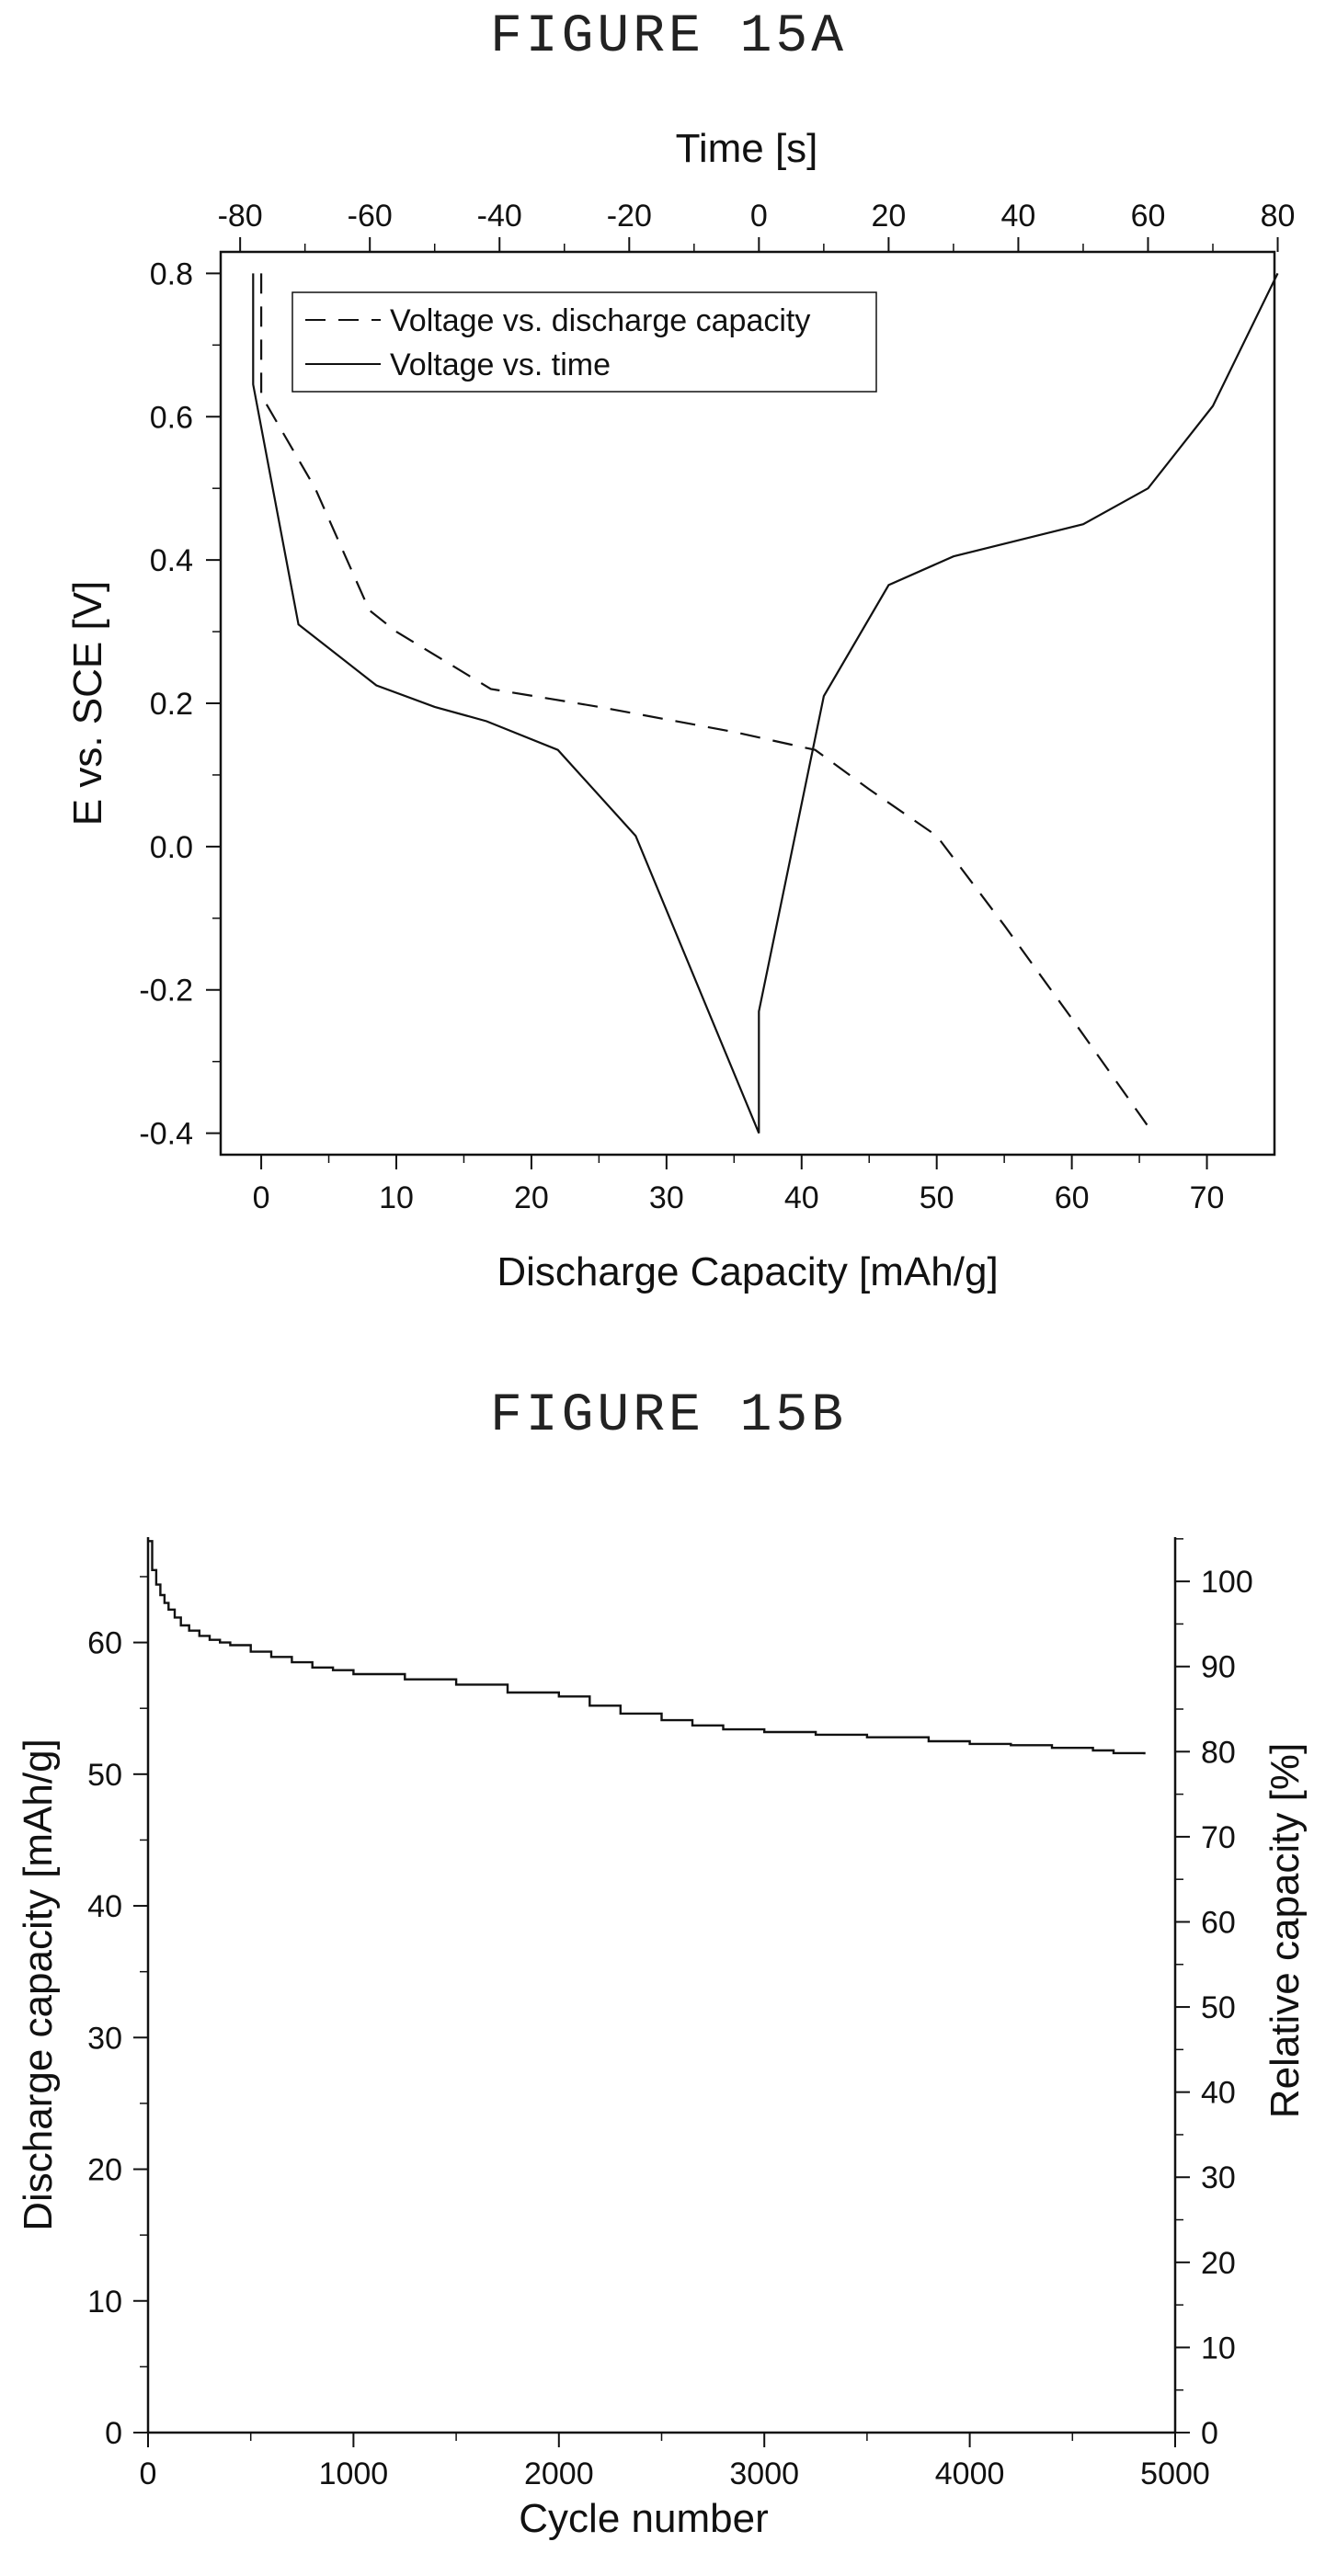  I want to click on x-axis-label: Cycle number, so click(643, 2518).